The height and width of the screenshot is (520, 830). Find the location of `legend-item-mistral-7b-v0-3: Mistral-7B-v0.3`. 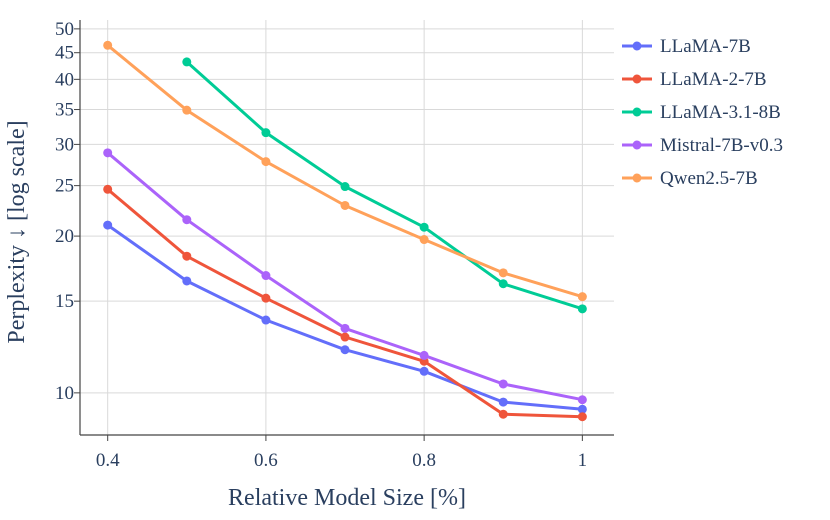

legend-item-mistral-7b-v0-3: Mistral-7B-v0.3 is located at coordinates (702, 145).